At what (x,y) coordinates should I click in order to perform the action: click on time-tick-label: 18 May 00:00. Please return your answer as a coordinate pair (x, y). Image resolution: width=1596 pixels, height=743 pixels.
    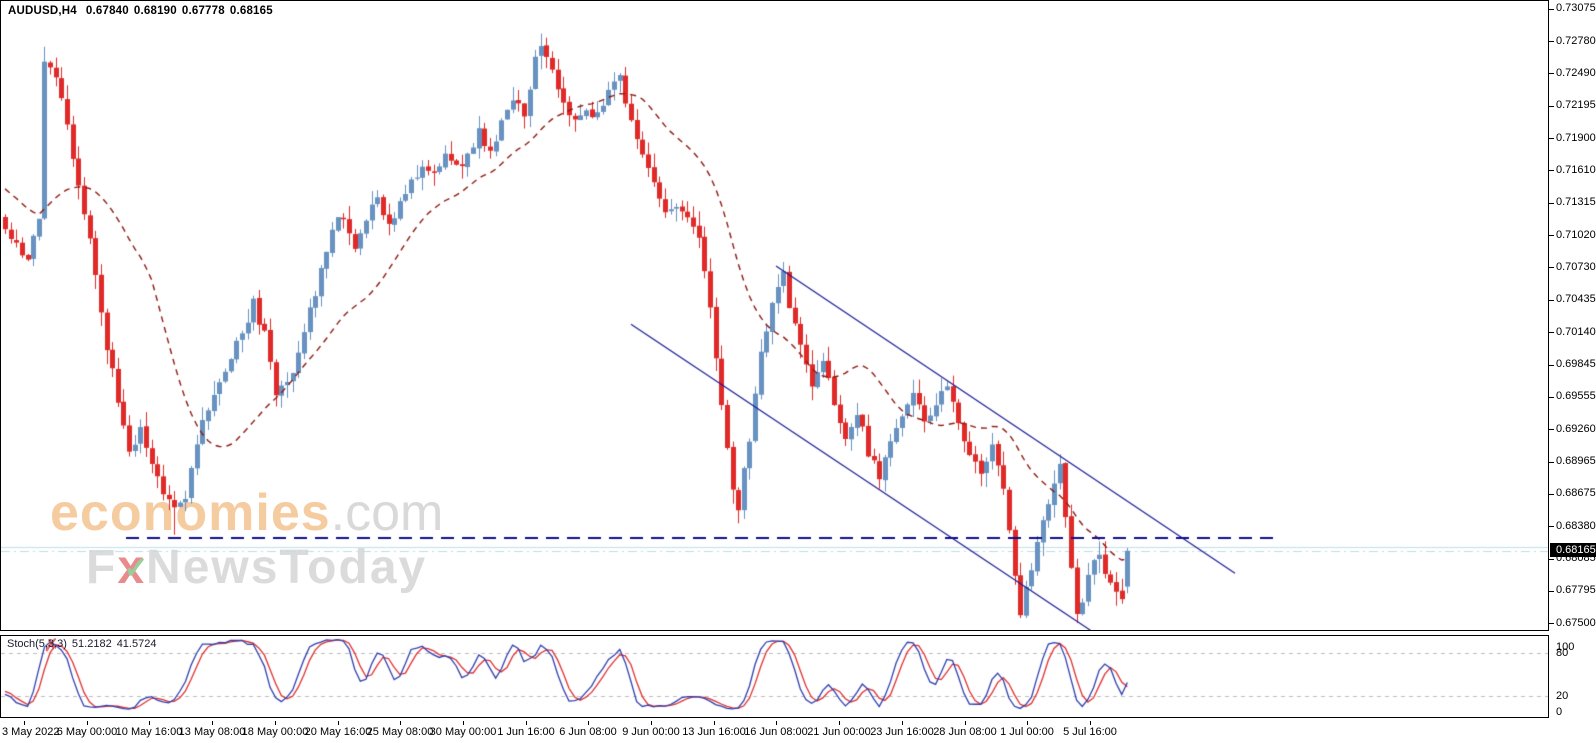
    Looking at the image, I should click on (275, 732).